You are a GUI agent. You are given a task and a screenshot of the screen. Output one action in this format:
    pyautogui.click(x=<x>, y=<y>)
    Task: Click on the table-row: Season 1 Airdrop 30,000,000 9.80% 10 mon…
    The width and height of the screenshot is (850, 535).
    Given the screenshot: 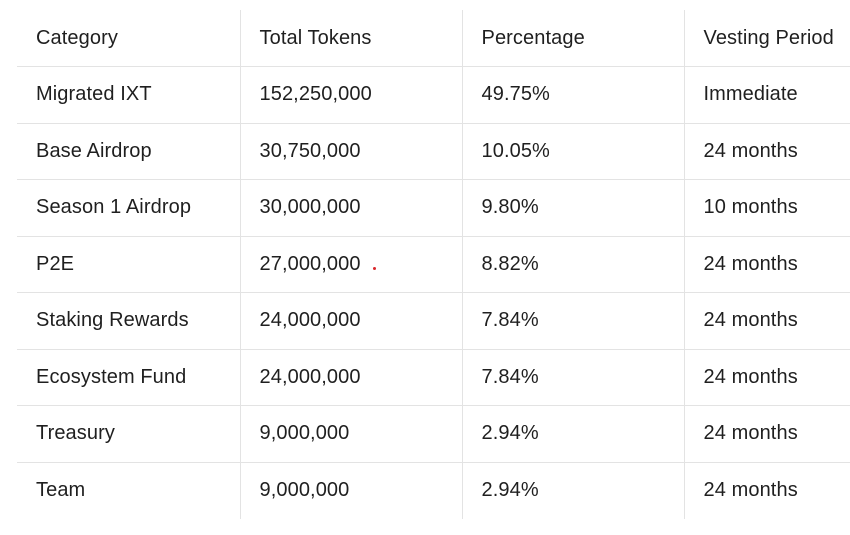 What is the action you would take?
    pyautogui.click(x=433, y=207)
    